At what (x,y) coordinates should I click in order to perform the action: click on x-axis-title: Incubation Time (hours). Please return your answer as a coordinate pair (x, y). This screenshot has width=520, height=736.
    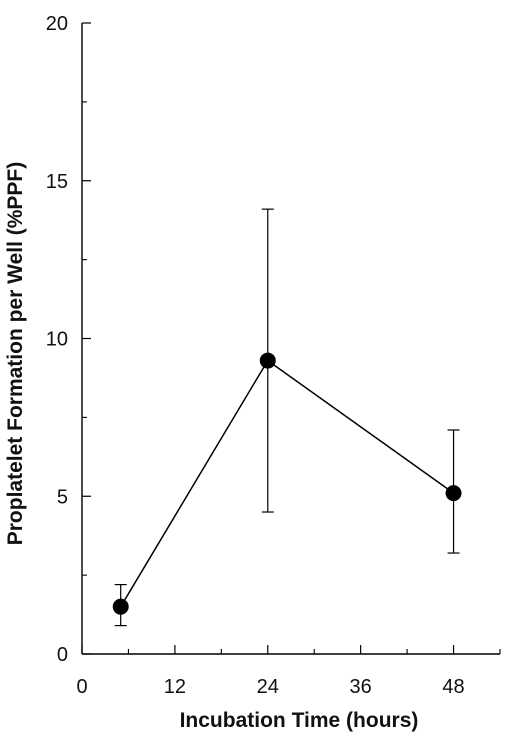
    Looking at the image, I should click on (299, 720).